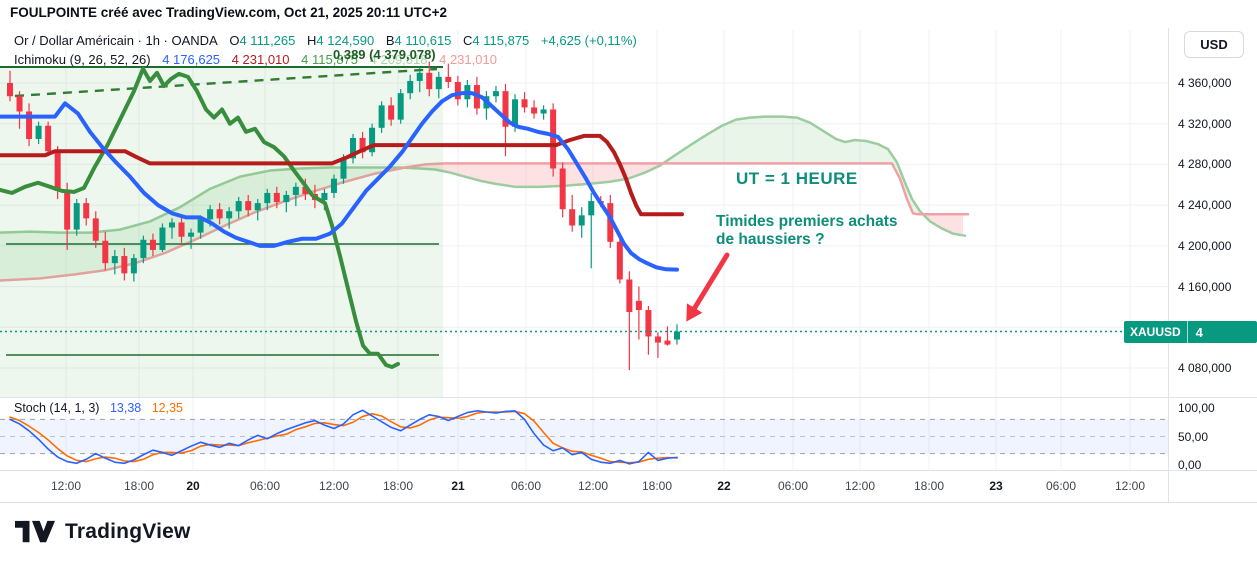  What do you see at coordinates (423, 40) in the screenshot?
I see `ohlc-low-value: 4 110,615` at bounding box center [423, 40].